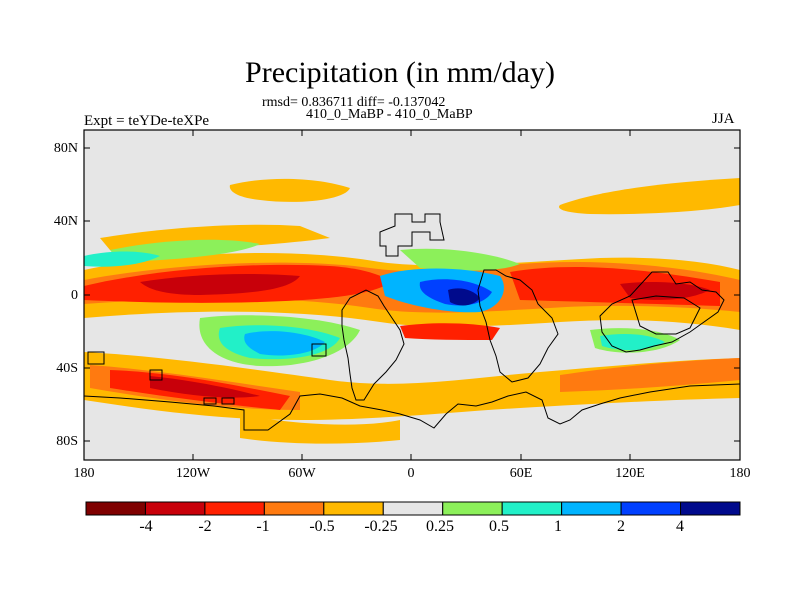  What do you see at coordinates (411, 473) in the screenshot?
I see `lon-label-0: 0` at bounding box center [411, 473].